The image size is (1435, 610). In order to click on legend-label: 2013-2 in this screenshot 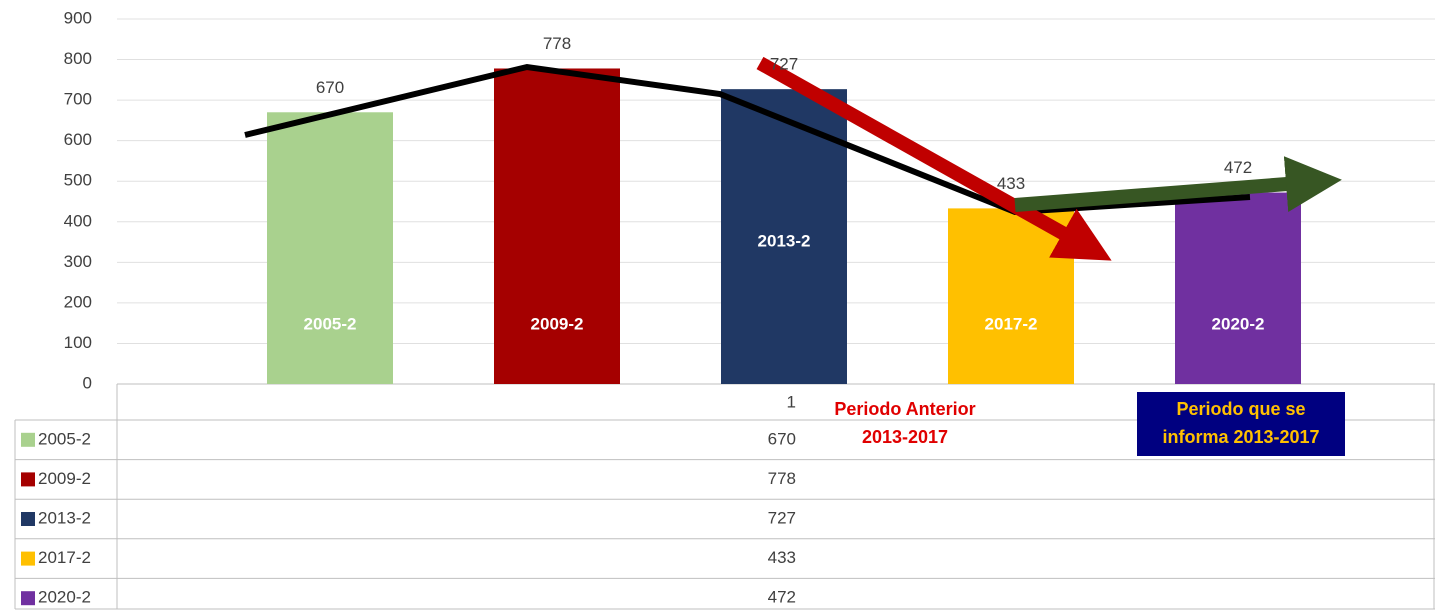, I will do `click(64, 517)`.